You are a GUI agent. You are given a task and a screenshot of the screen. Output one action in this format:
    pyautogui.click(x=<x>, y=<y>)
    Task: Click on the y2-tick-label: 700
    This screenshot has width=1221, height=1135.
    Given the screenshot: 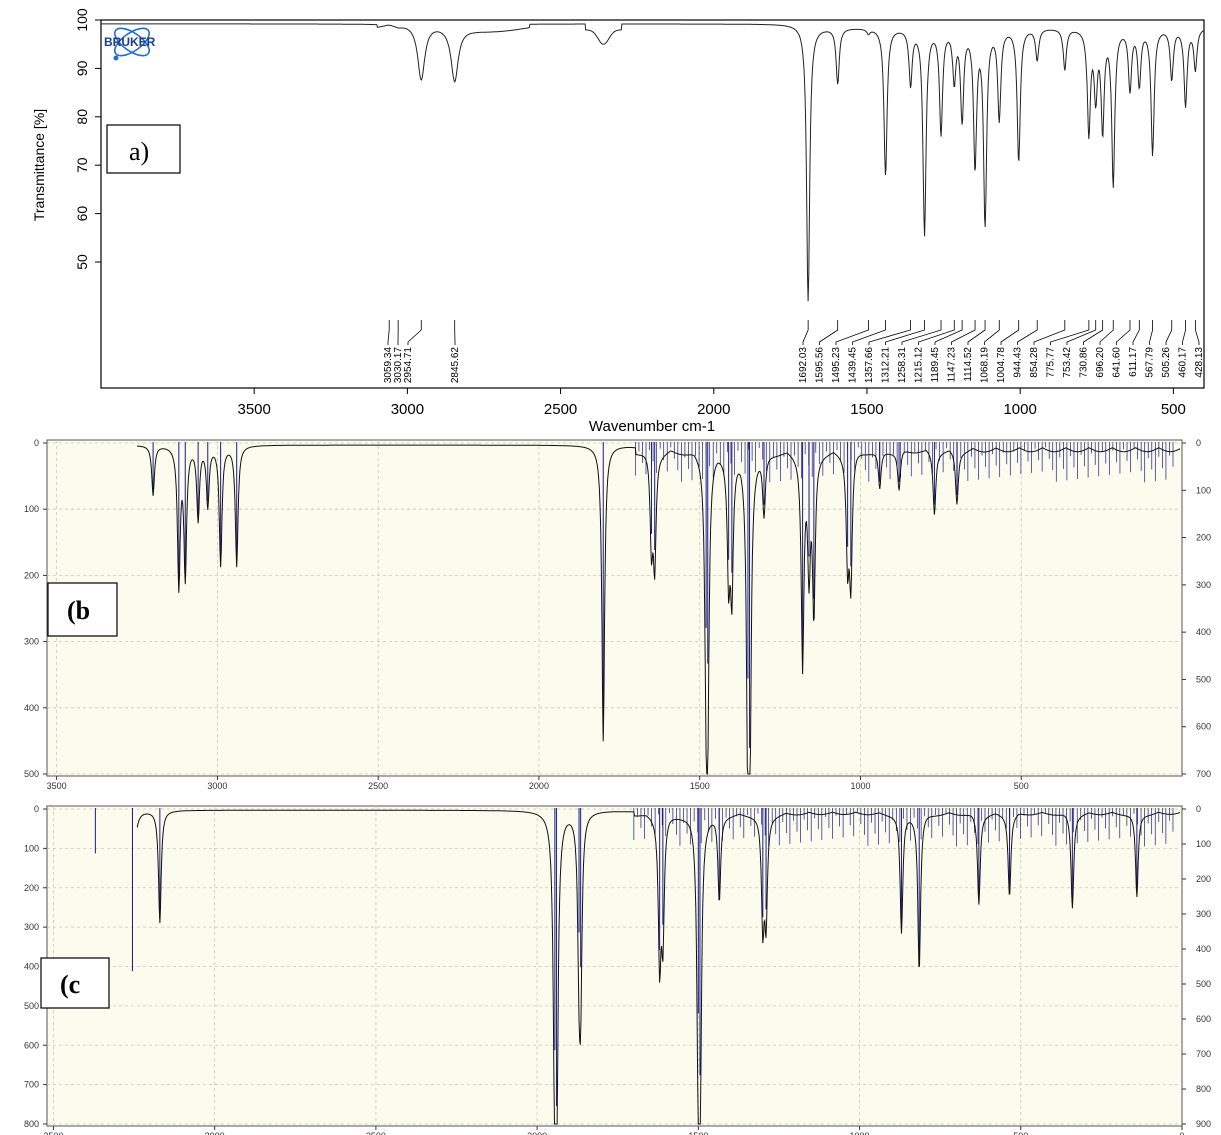 What is the action you would take?
    pyautogui.click(x=1203, y=774)
    